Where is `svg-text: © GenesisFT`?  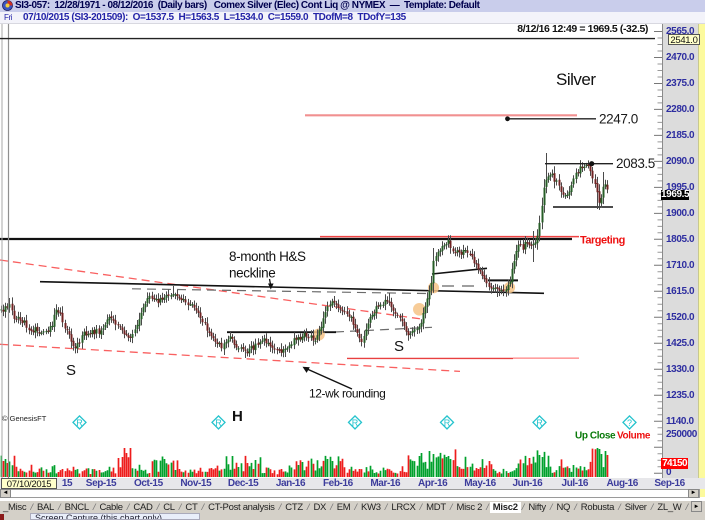
svg-text: © GenesisFT is located at coordinates (24, 418).